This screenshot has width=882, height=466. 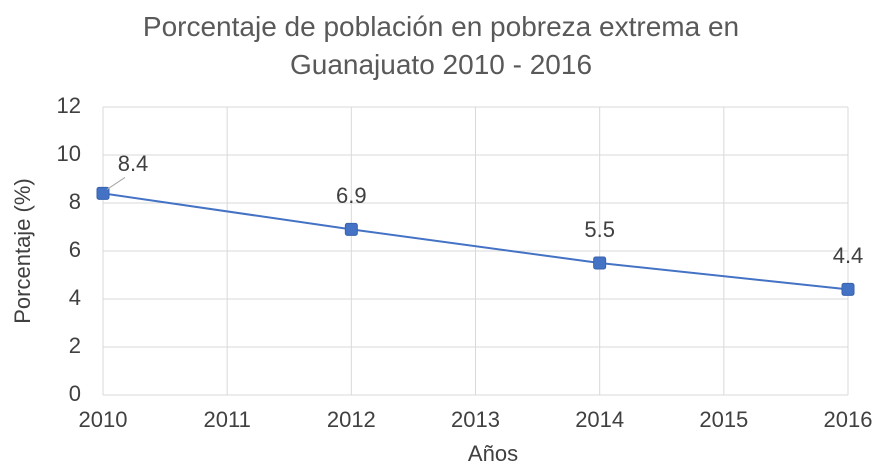 I want to click on x-tick-label: 2013, so click(x=475, y=419).